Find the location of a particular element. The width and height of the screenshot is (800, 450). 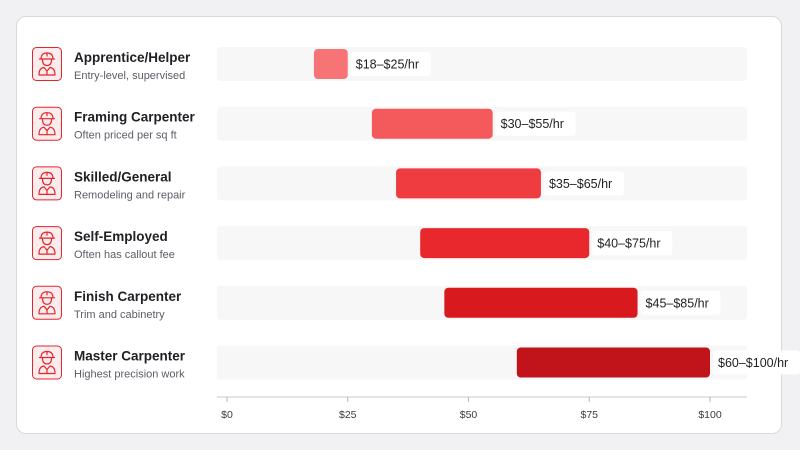

x-tick-label: $100 is located at coordinates (710, 415).